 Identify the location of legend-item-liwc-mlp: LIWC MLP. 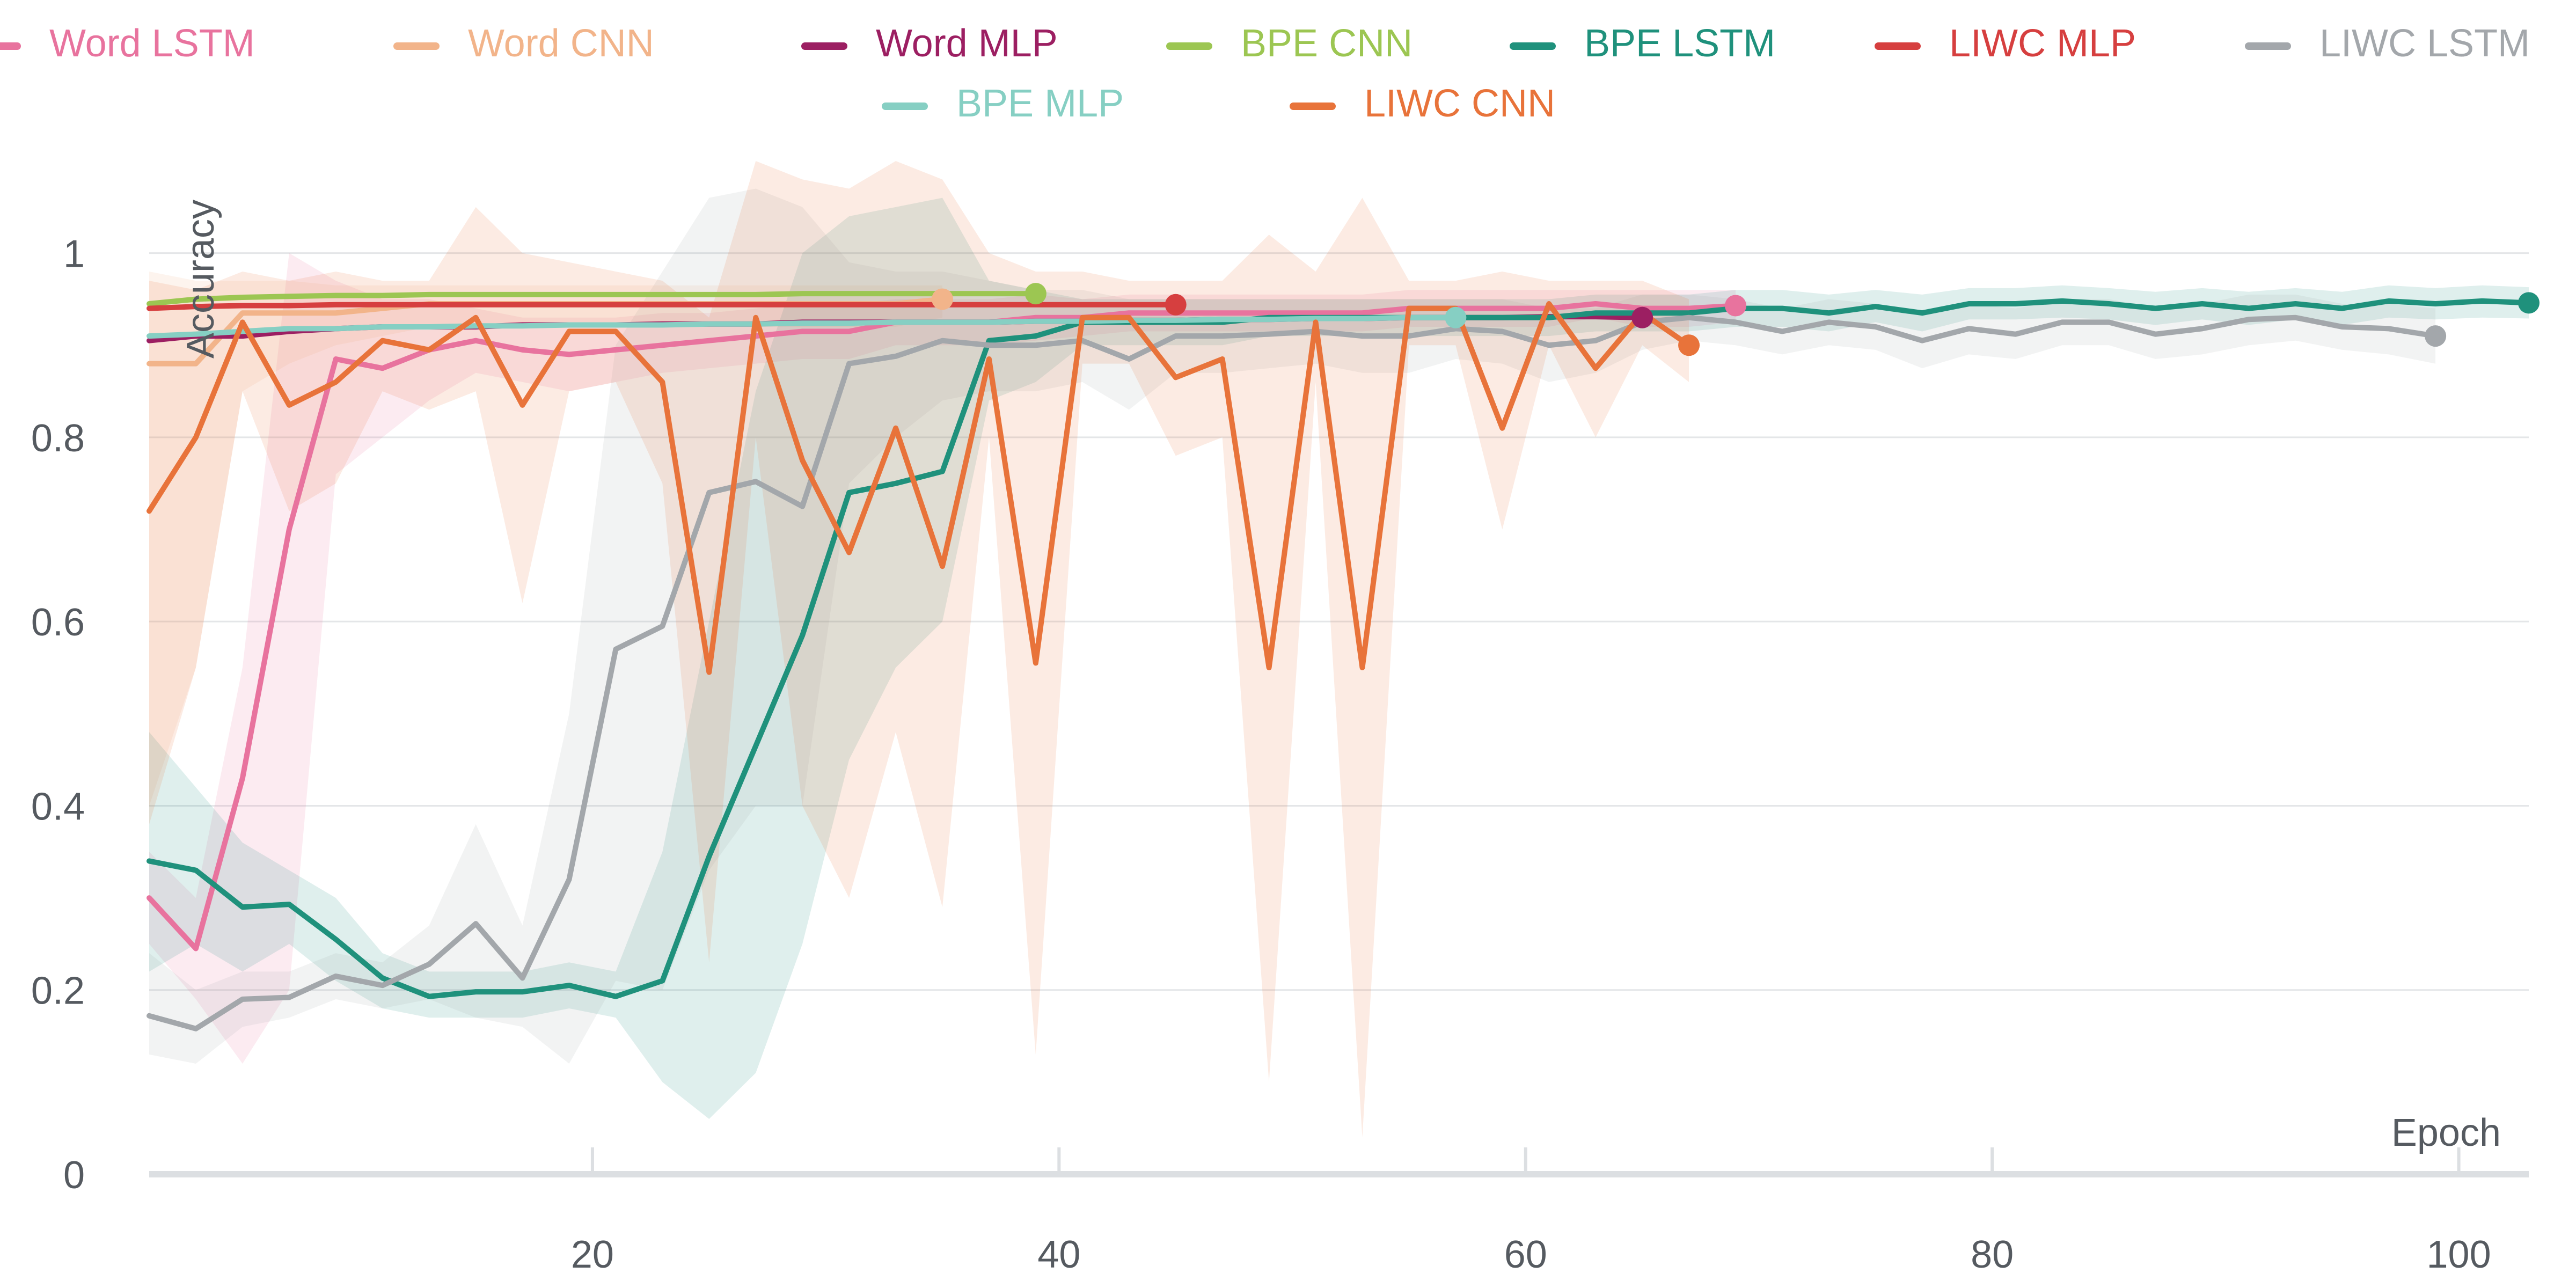
(2005, 43).